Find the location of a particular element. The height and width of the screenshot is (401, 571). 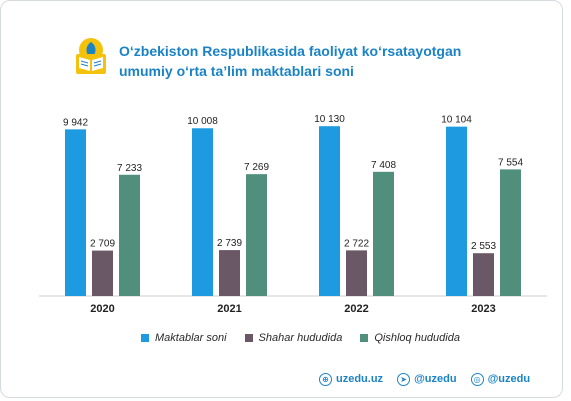

footer-telegram-link: ➤ @uzedu is located at coordinates (427, 379).